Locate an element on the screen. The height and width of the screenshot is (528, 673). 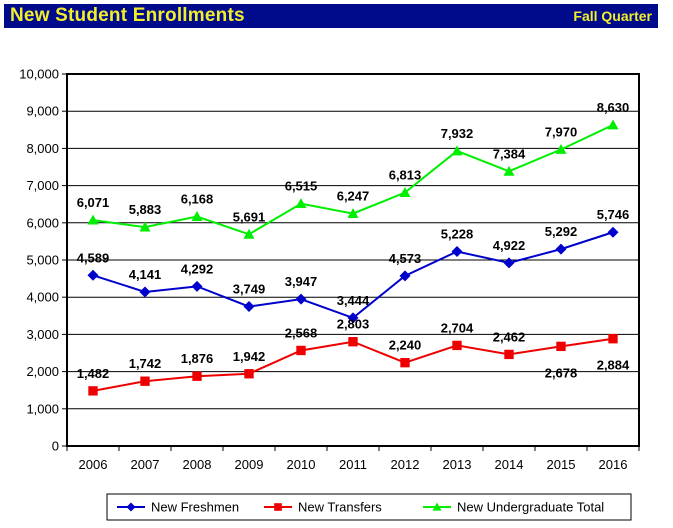
data-label: 3,947 is located at coordinates (301, 281).